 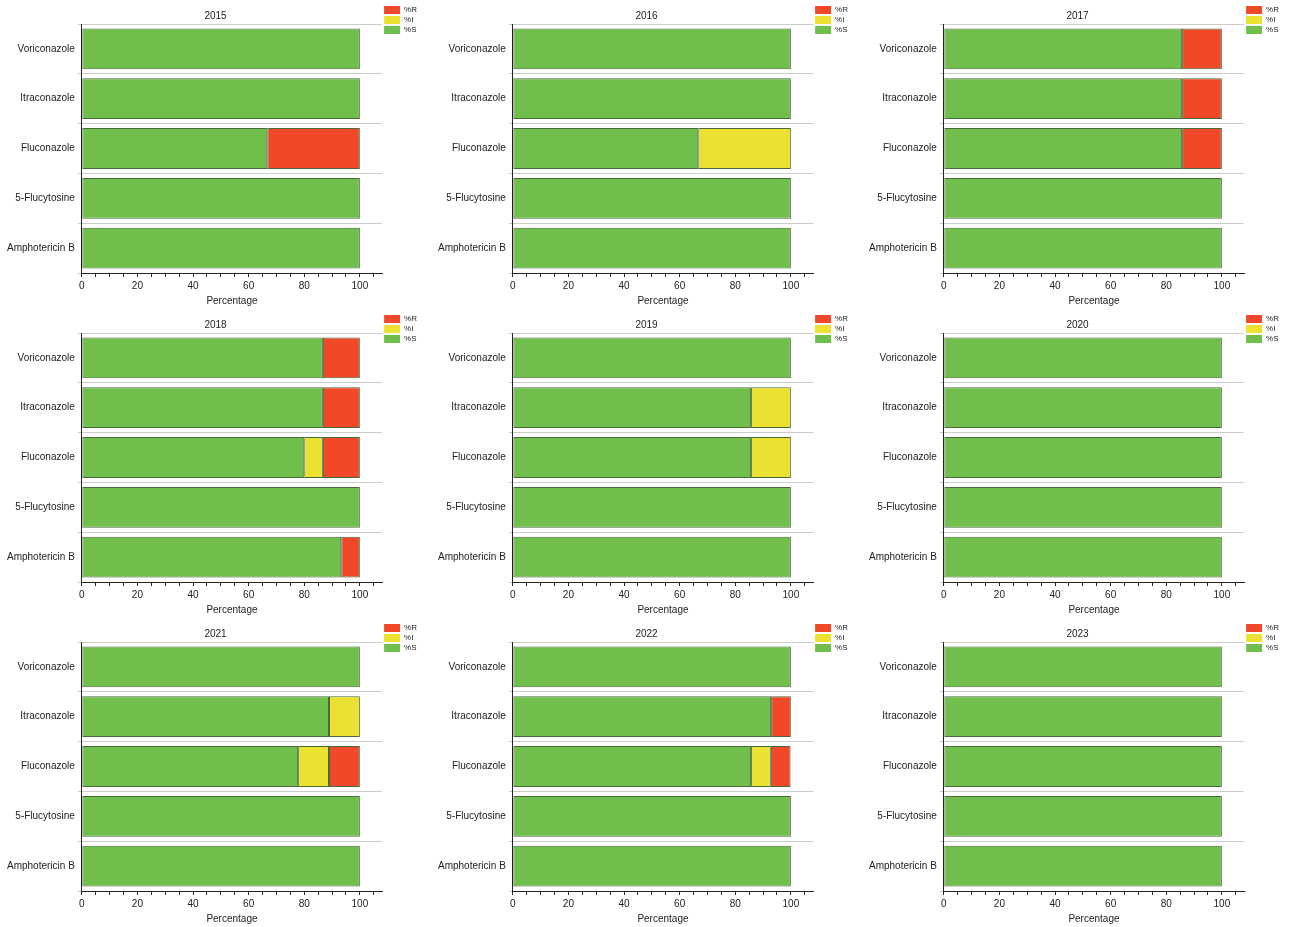 What do you see at coordinates (216, 633) in the screenshot?
I see `chart-title: 2021` at bounding box center [216, 633].